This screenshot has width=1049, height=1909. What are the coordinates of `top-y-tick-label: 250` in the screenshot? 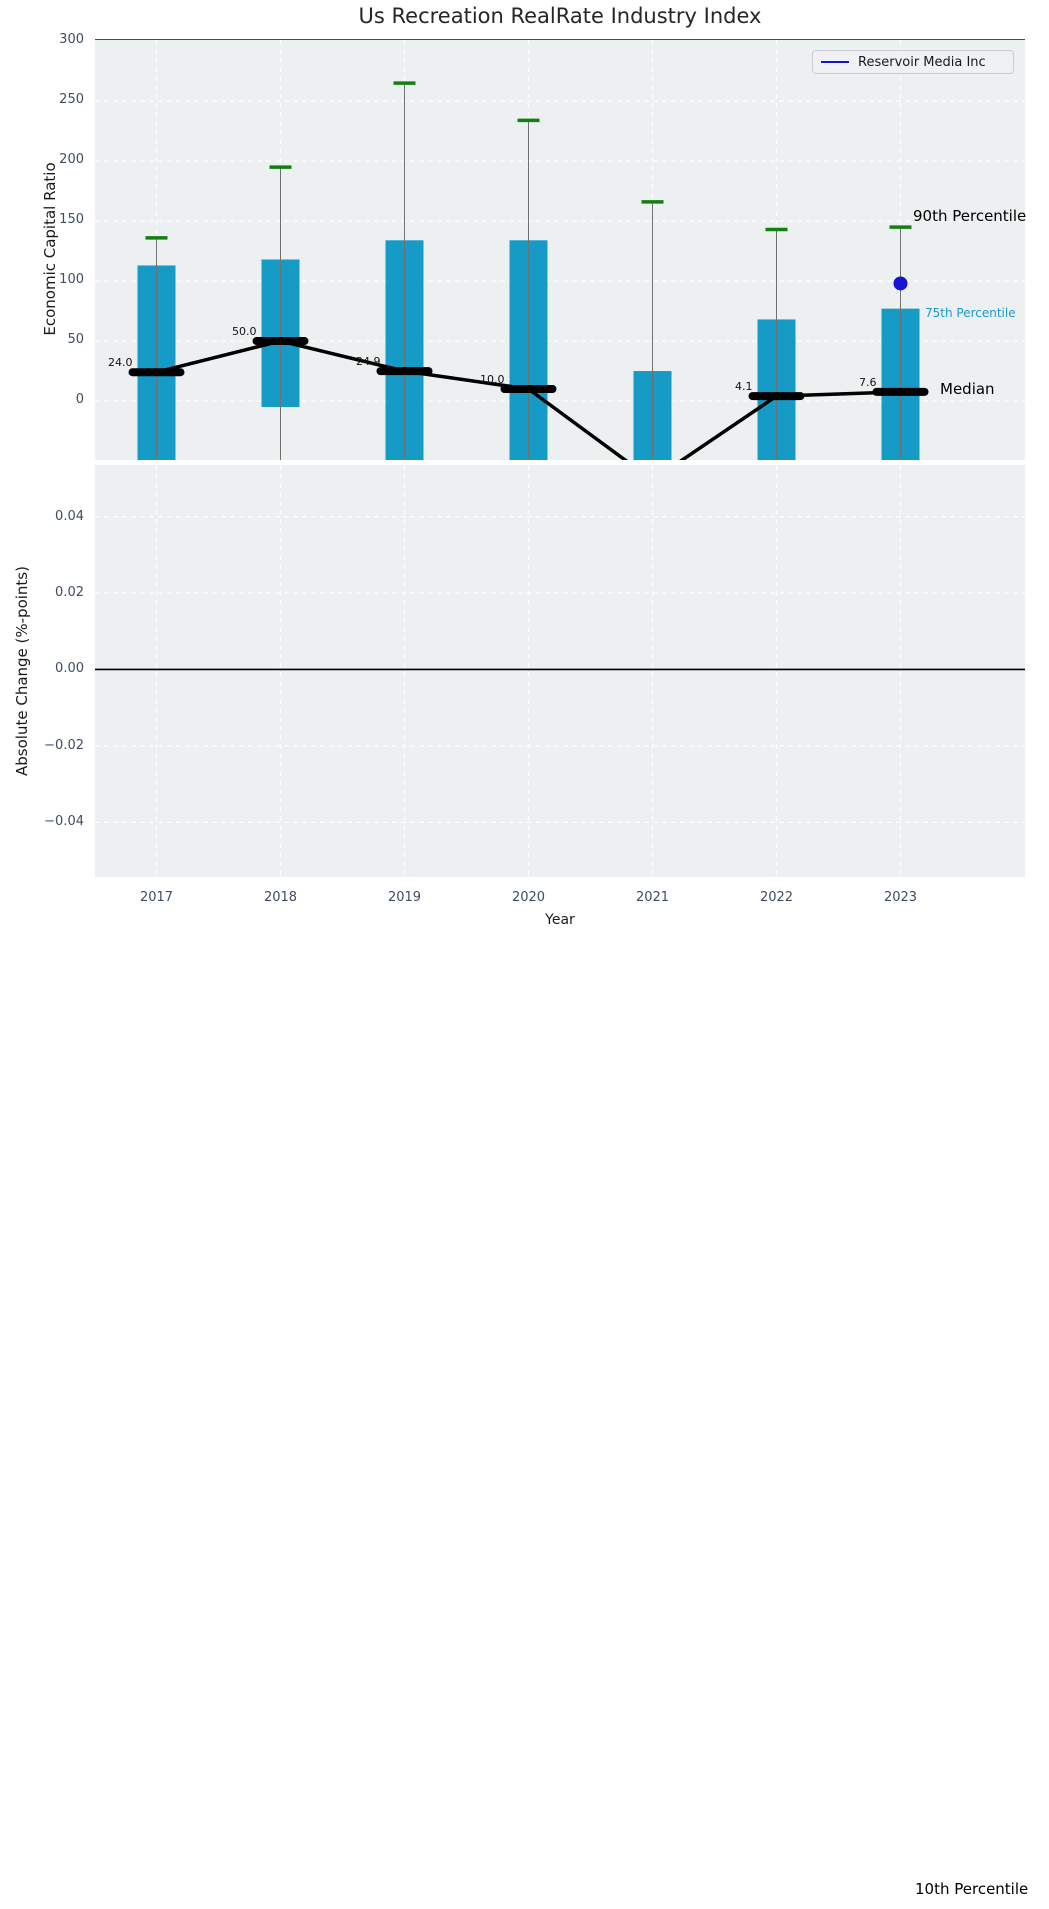 It's located at (71, 100).